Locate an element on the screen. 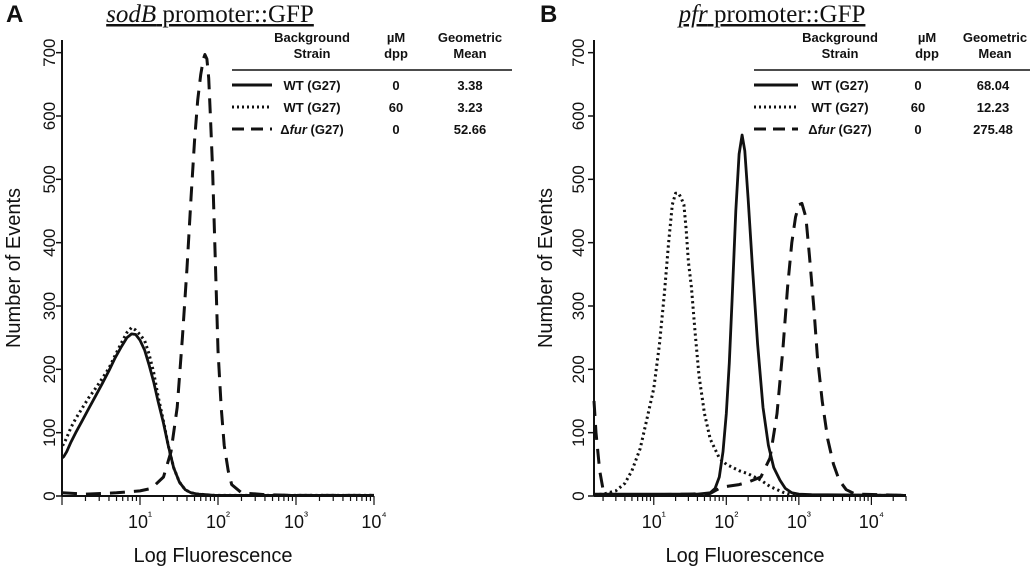 This screenshot has width=1034, height=575. panel-title: pfr promoter::GFP is located at coordinates (771, 14).